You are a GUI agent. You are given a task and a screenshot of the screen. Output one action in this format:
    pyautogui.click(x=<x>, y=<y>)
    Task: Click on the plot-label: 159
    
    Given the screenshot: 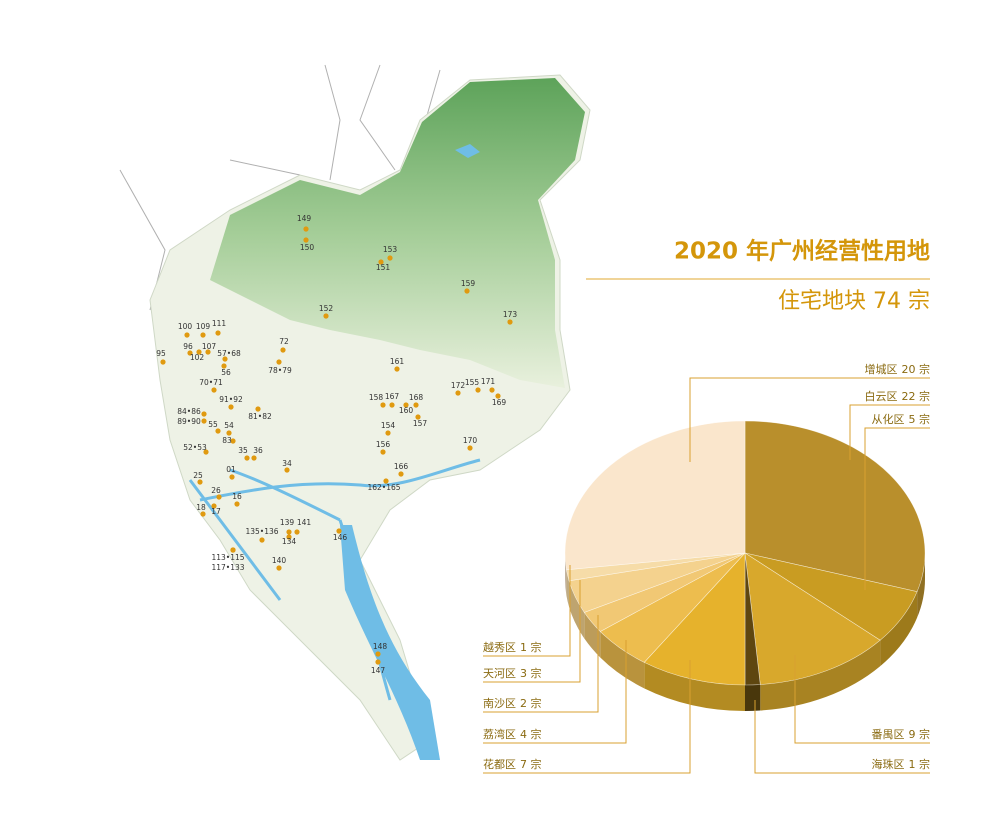 What is the action you would take?
    pyautogui.click(x=468, y=283)
    